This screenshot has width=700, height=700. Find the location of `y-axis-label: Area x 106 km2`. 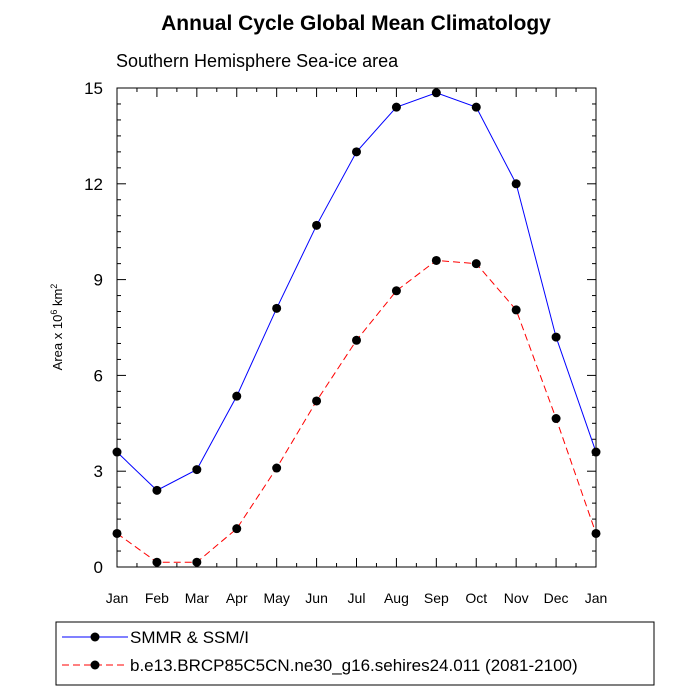

y-axis-label: Area x 106 km2 is located at coordinates (57, 327).